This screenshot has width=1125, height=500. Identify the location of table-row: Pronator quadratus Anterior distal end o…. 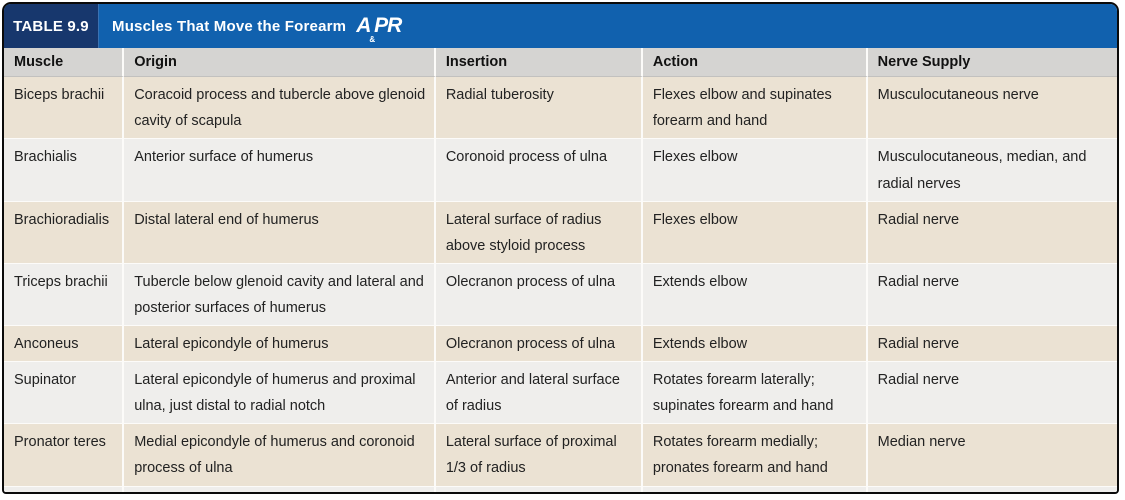
(560, 489).